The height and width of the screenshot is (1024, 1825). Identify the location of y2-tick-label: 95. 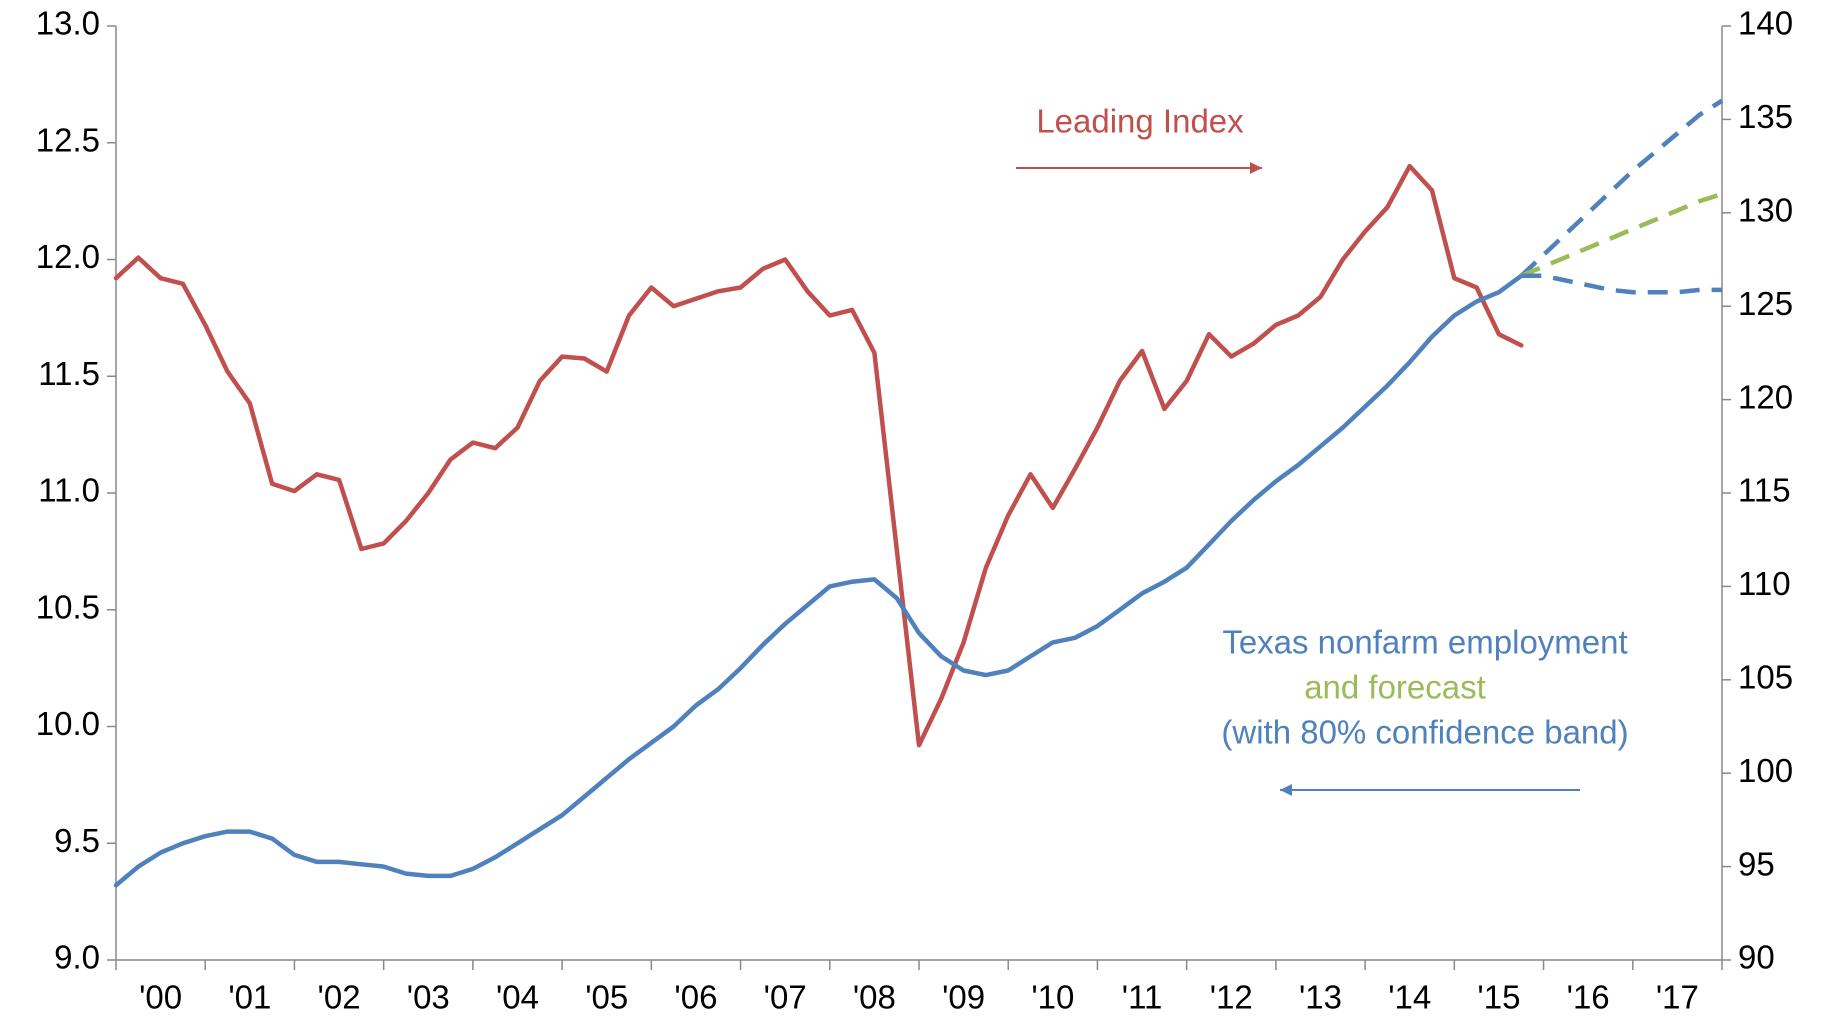
(1756, 863).